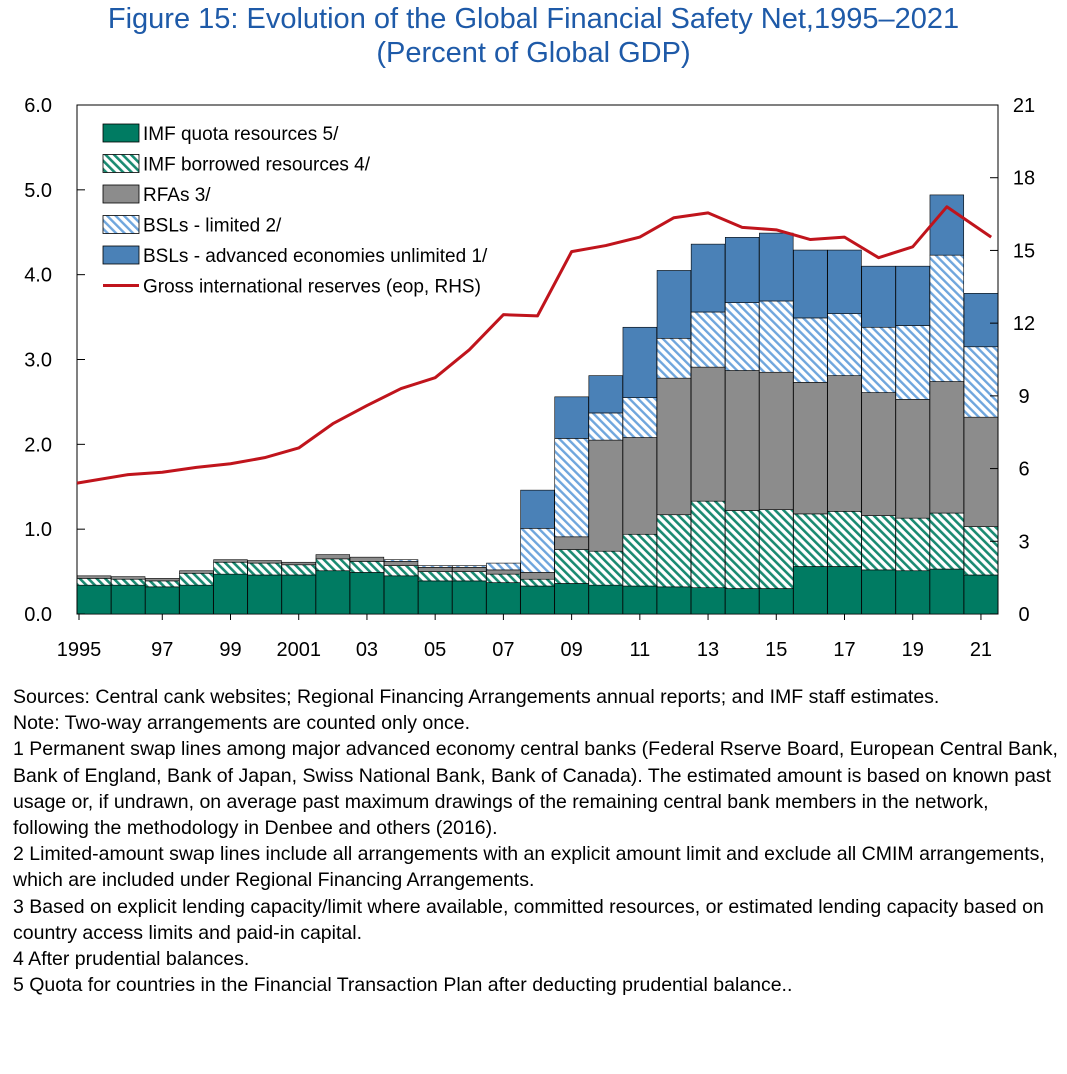 This screenshot has height=1074, width=1067. I want to click on bar-bsl_limited-2009, so click(571, 488).